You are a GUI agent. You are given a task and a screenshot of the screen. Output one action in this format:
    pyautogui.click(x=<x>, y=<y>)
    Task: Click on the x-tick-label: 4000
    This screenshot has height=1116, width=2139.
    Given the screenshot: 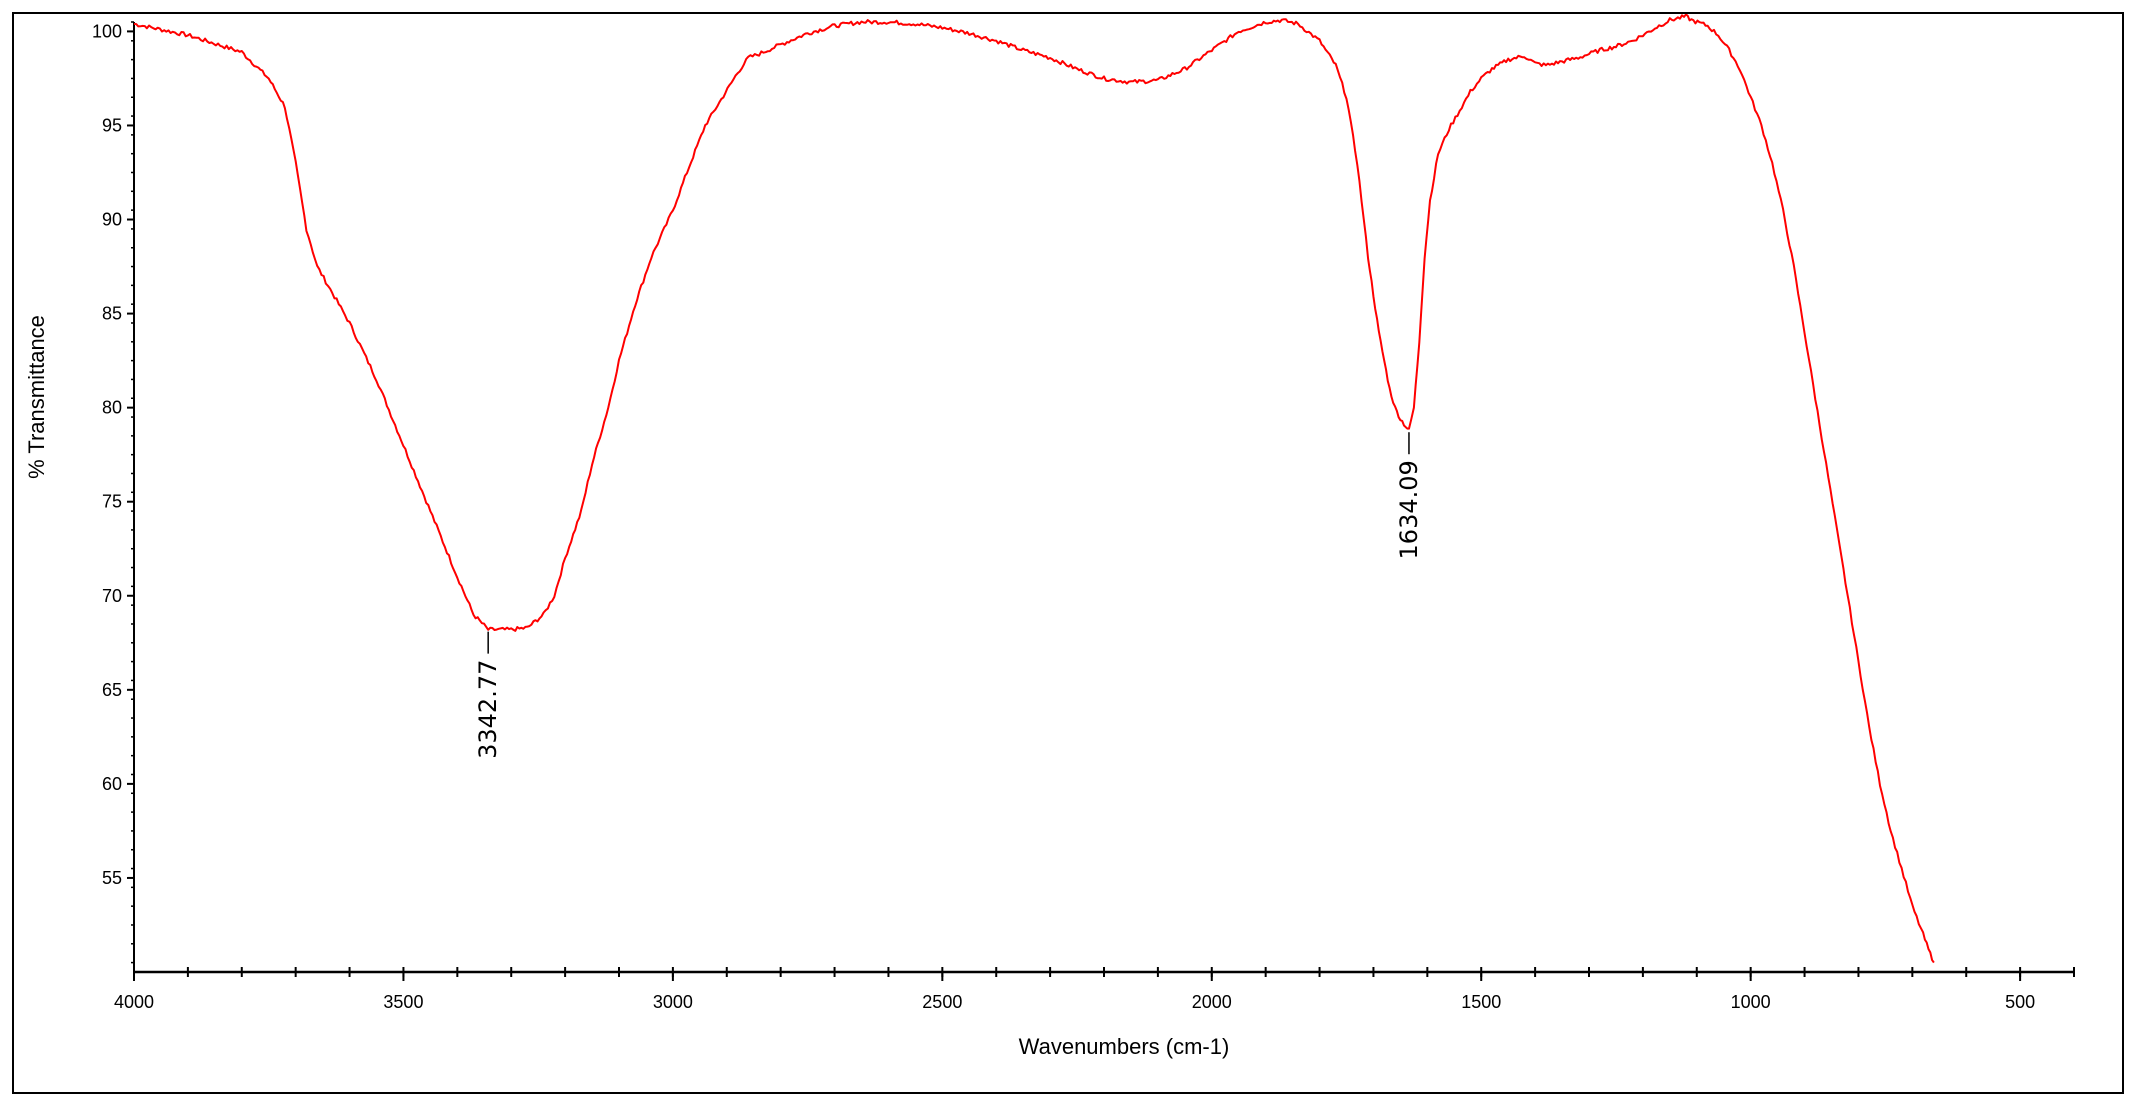 What is the action you would take?
    pyautogui.click(x=134, y=1002)
    